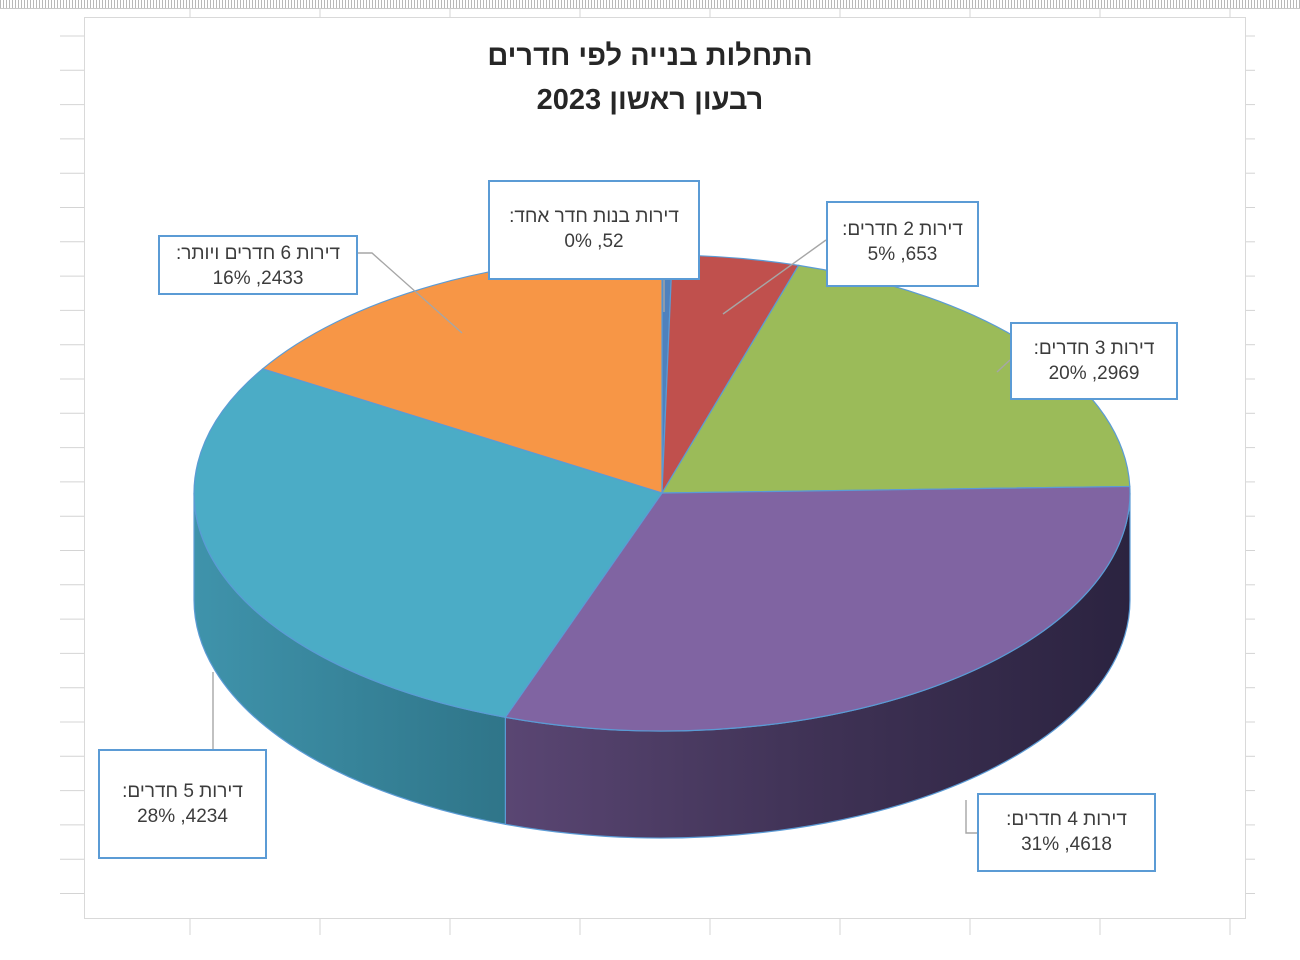 The height and width of the screenshot is (960, 1300). Describe the element at coordinates (258, 265) in the screenshot. I see `data-label-6-plus-rooms: דירות 6 חדרים ויותר: 2433, 16%` at that location.